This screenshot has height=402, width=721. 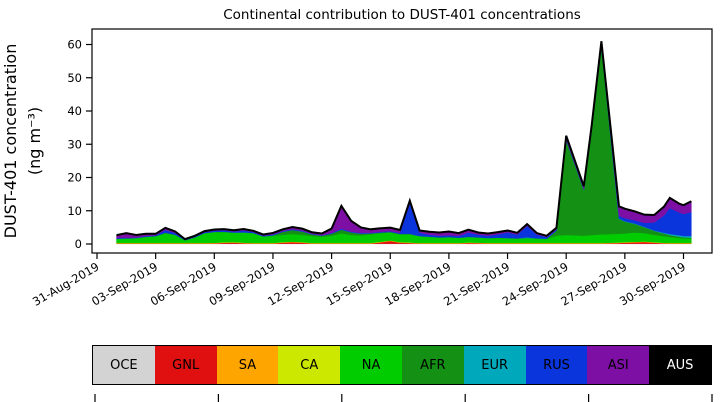 I want to click on legend-label: SA, so click(x=247, y=365).